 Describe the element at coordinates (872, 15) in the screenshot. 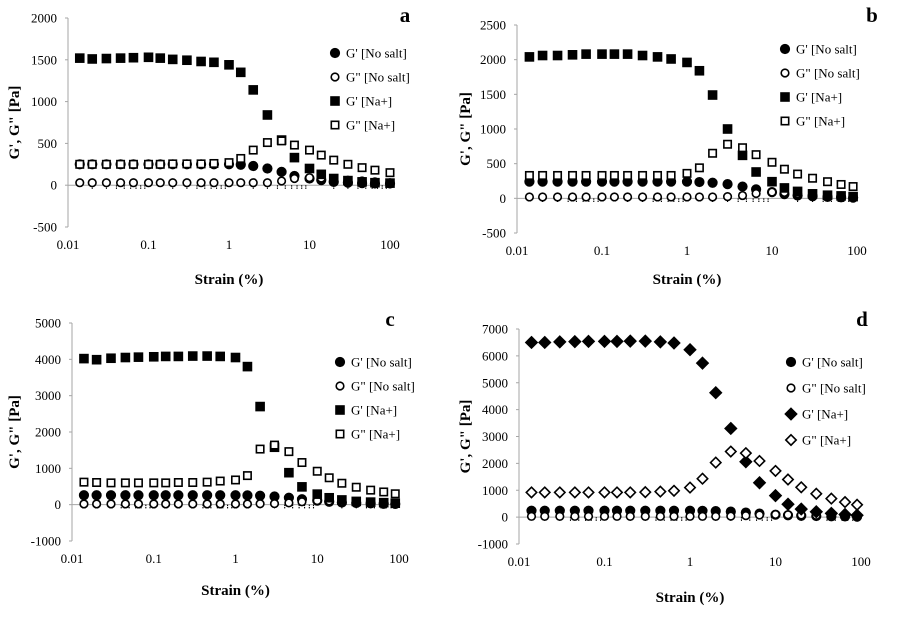

I see `panel-label: b` at that location.